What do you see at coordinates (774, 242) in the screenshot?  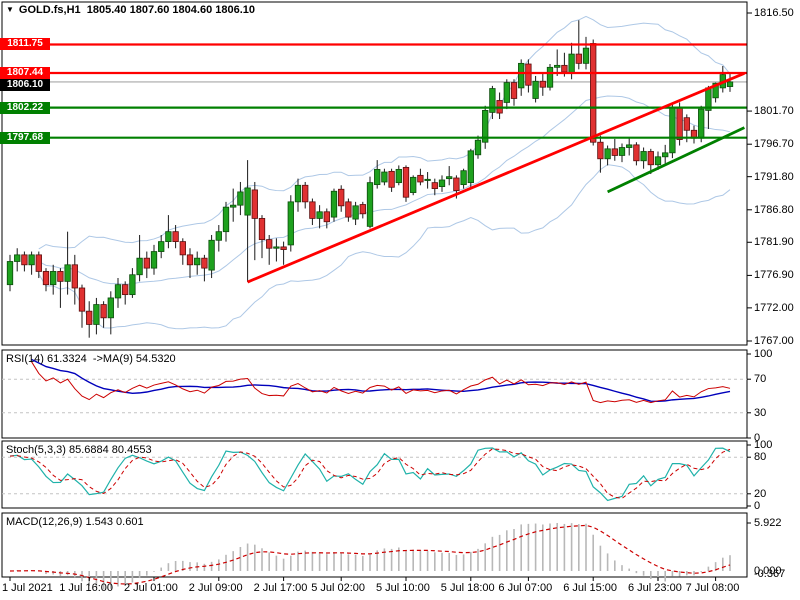 I see `price-axis-label: 1781.90` at bounding box center [774, 242].